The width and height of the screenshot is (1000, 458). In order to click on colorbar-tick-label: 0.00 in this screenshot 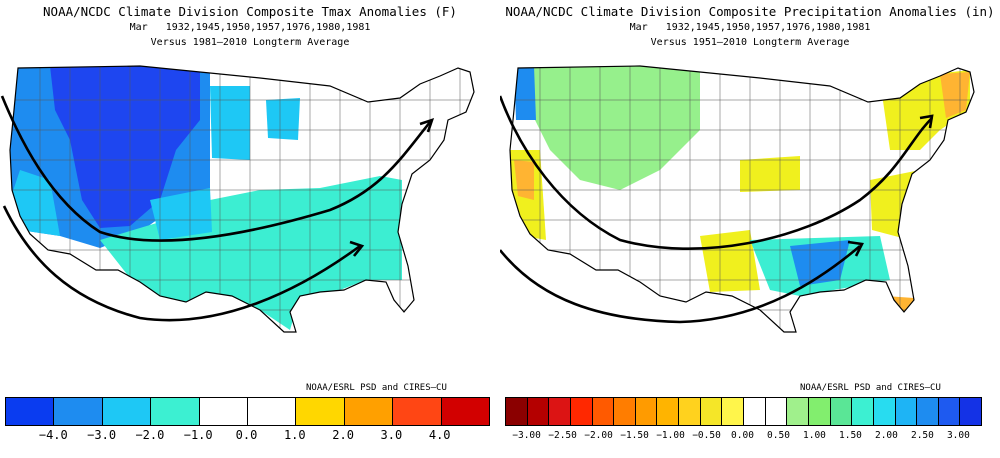, I will do `click(742, 435)`.